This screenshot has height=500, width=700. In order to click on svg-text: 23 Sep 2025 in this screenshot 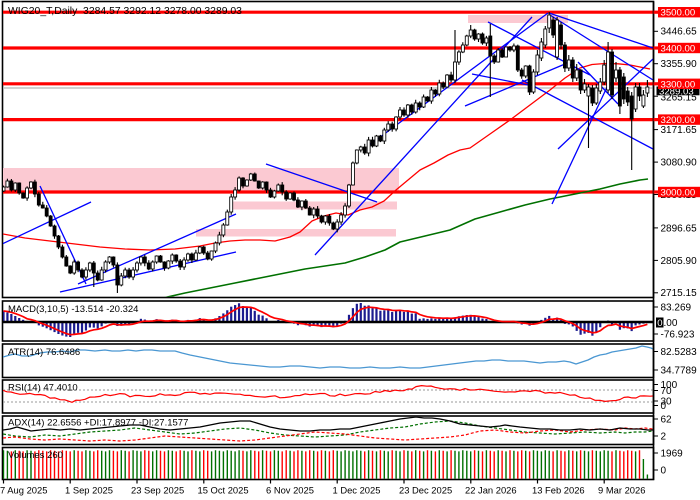, I will do `click(157, 490)`.